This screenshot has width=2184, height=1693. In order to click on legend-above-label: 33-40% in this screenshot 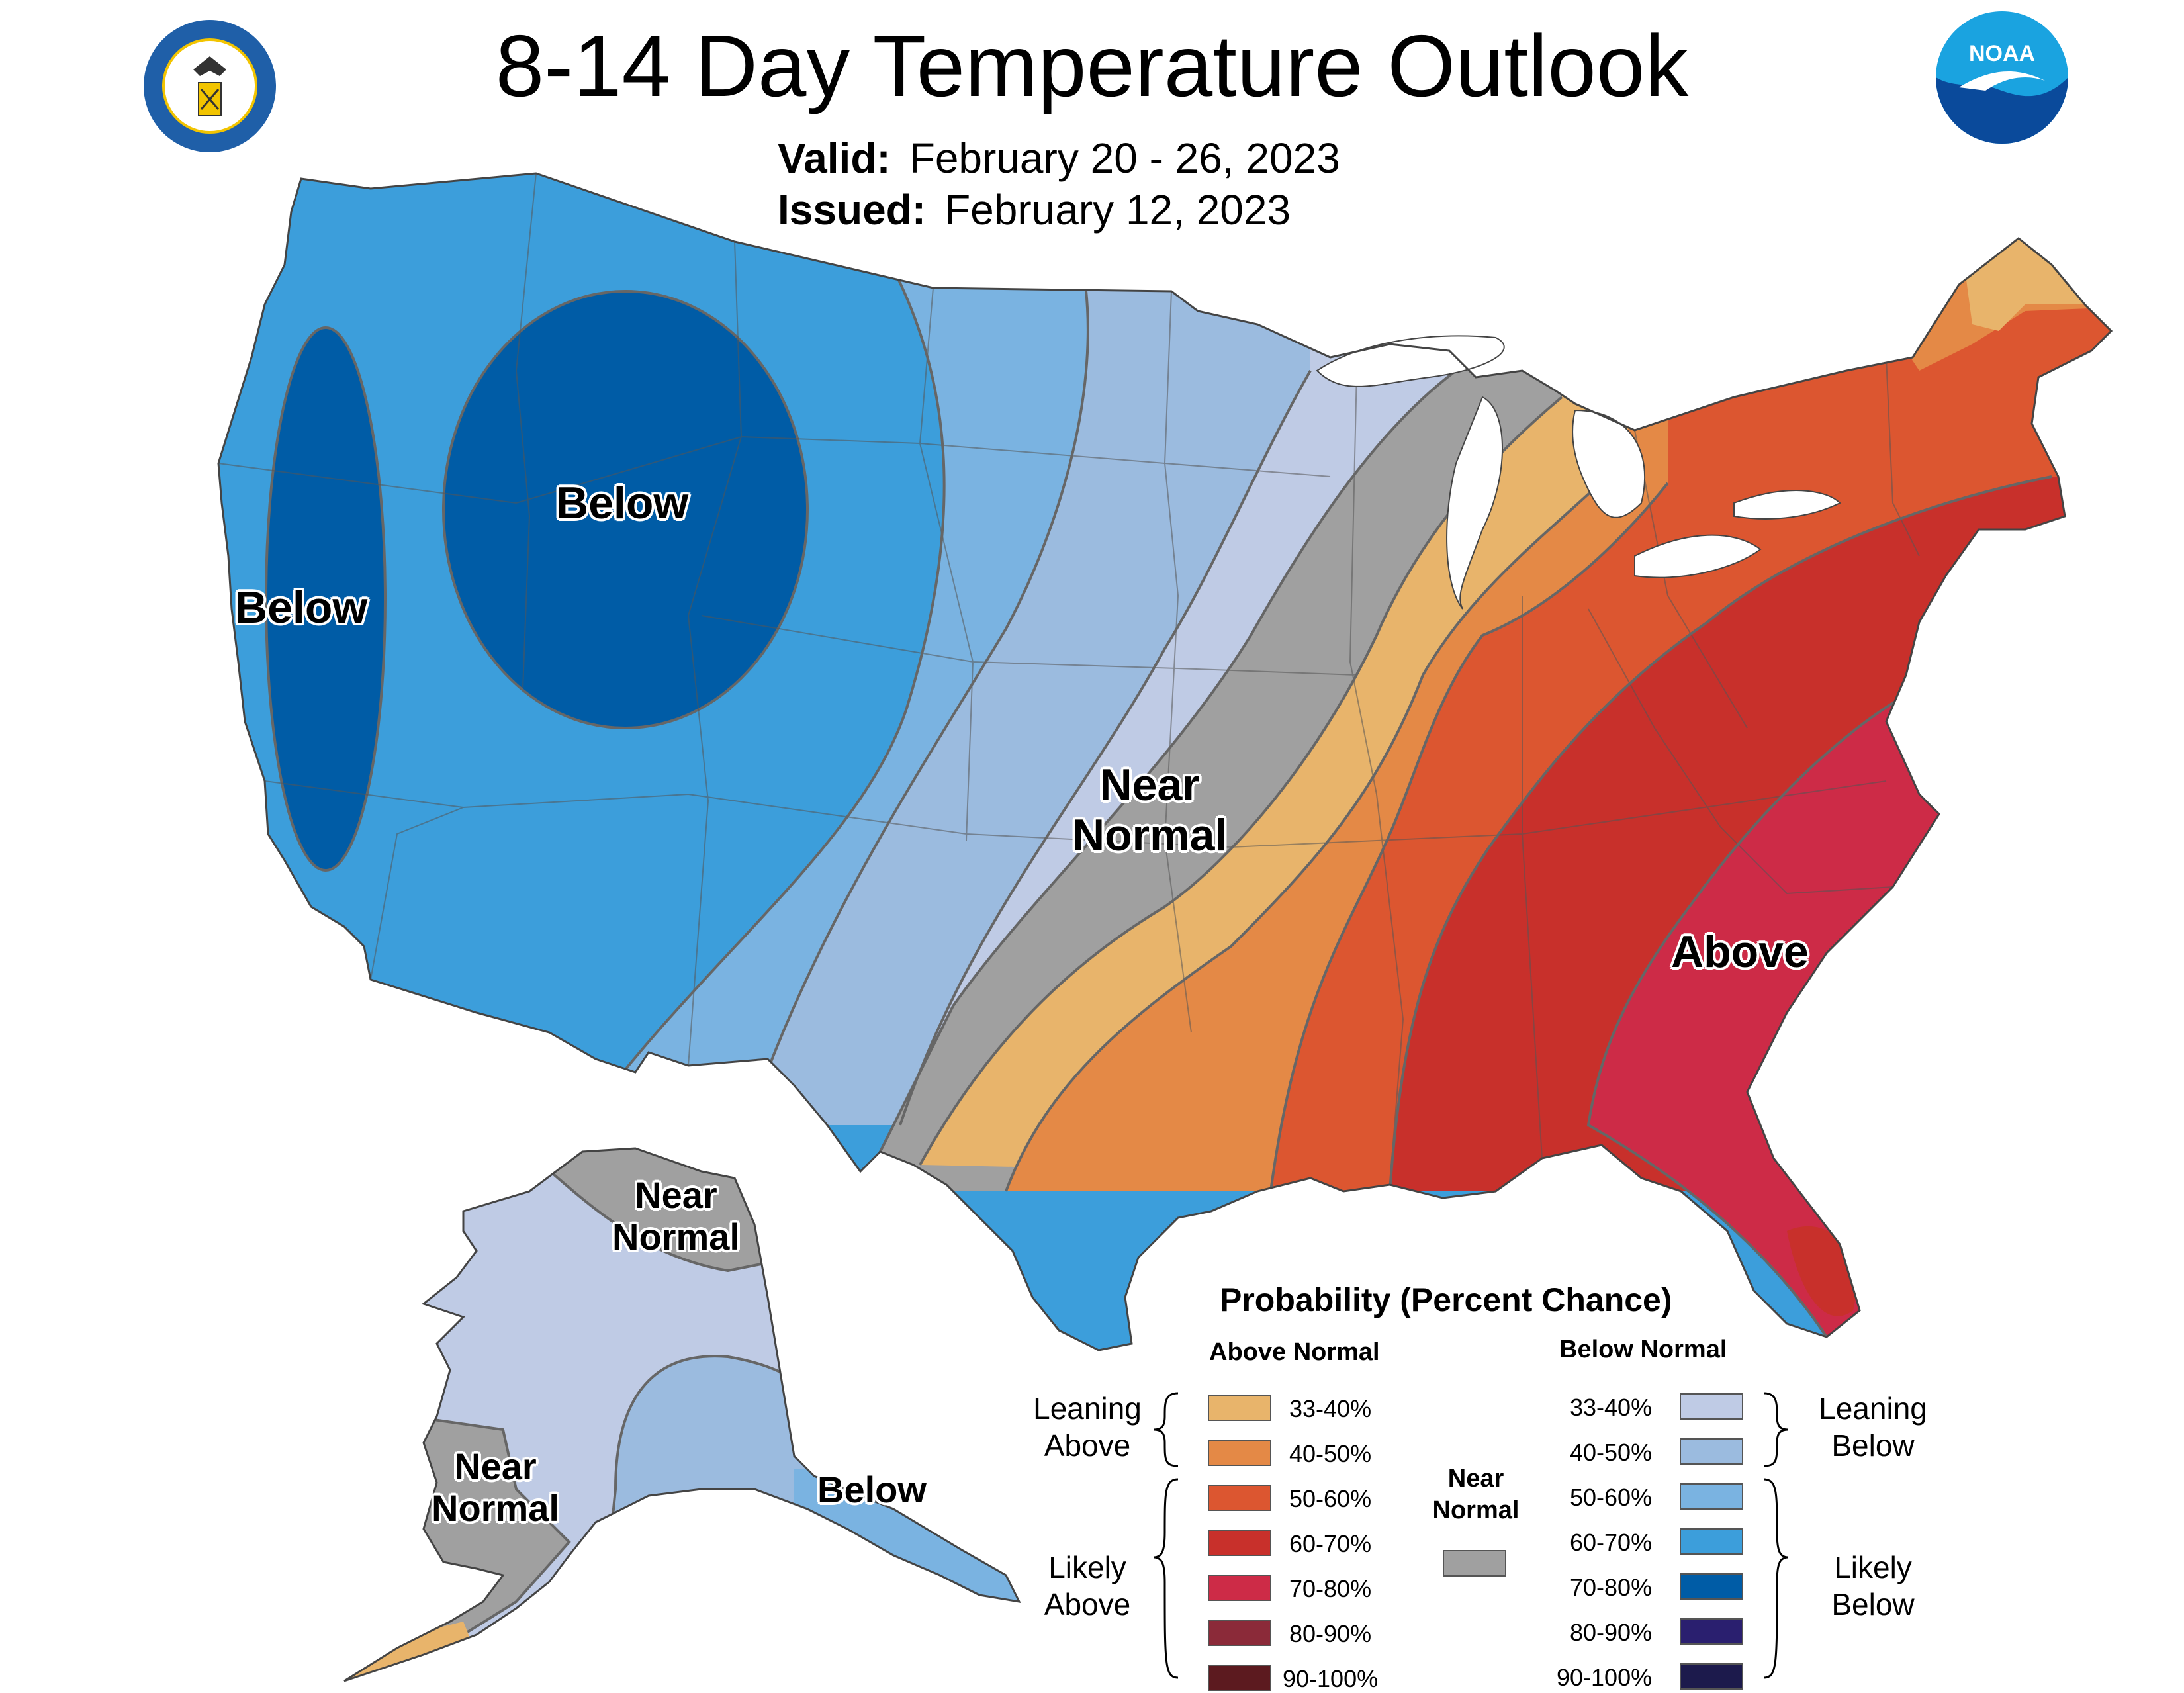, I will do `click(1331, 1408)`.